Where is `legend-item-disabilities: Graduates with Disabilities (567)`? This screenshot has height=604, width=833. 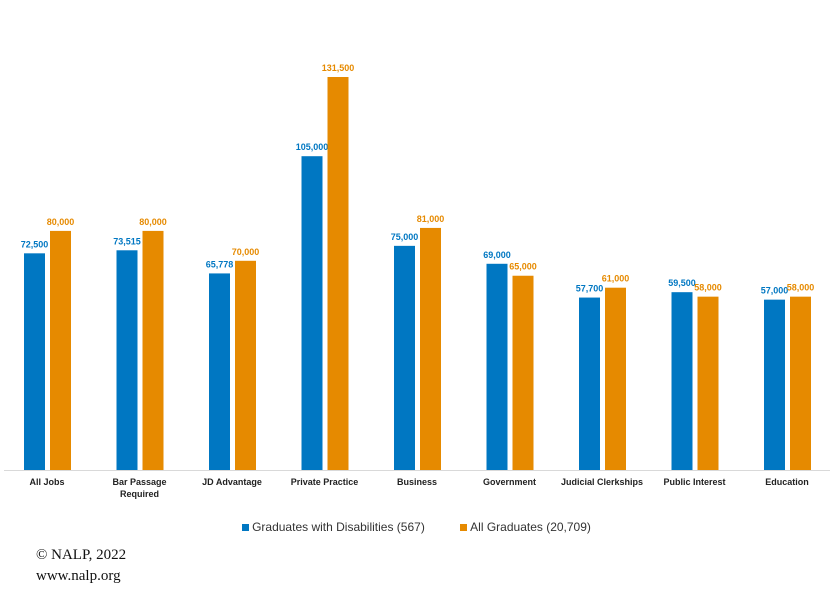 legend-item-disabilities: Graduates with Disabilities (567) is located at coordinates (333, 527).